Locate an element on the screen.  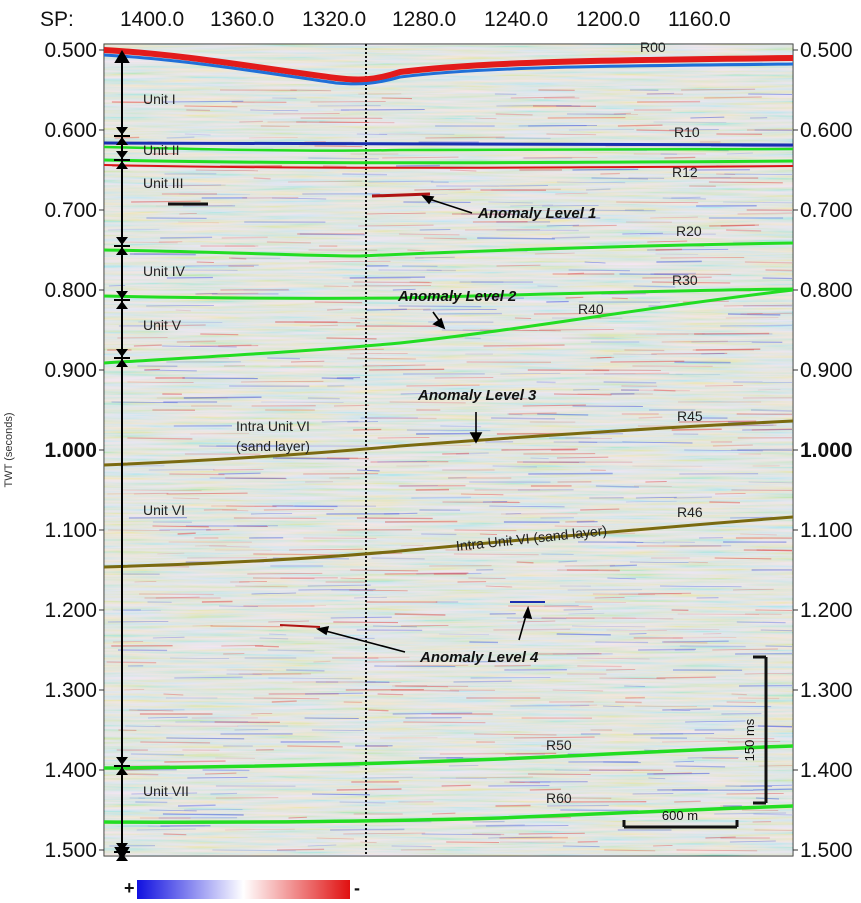
arrowhead is located at coordinates (122, 295).